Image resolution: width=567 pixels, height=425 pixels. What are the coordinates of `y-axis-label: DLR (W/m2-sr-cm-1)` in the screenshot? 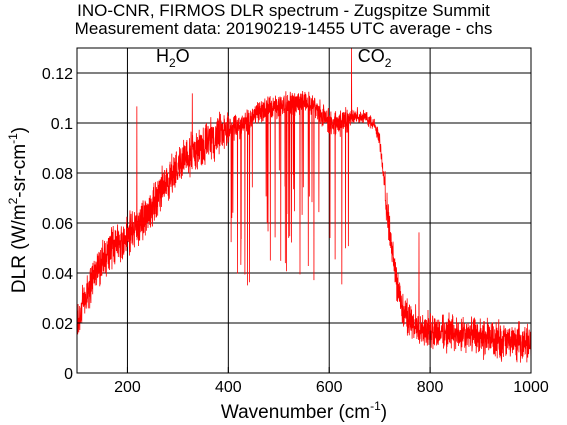 It's located at (18, 210).